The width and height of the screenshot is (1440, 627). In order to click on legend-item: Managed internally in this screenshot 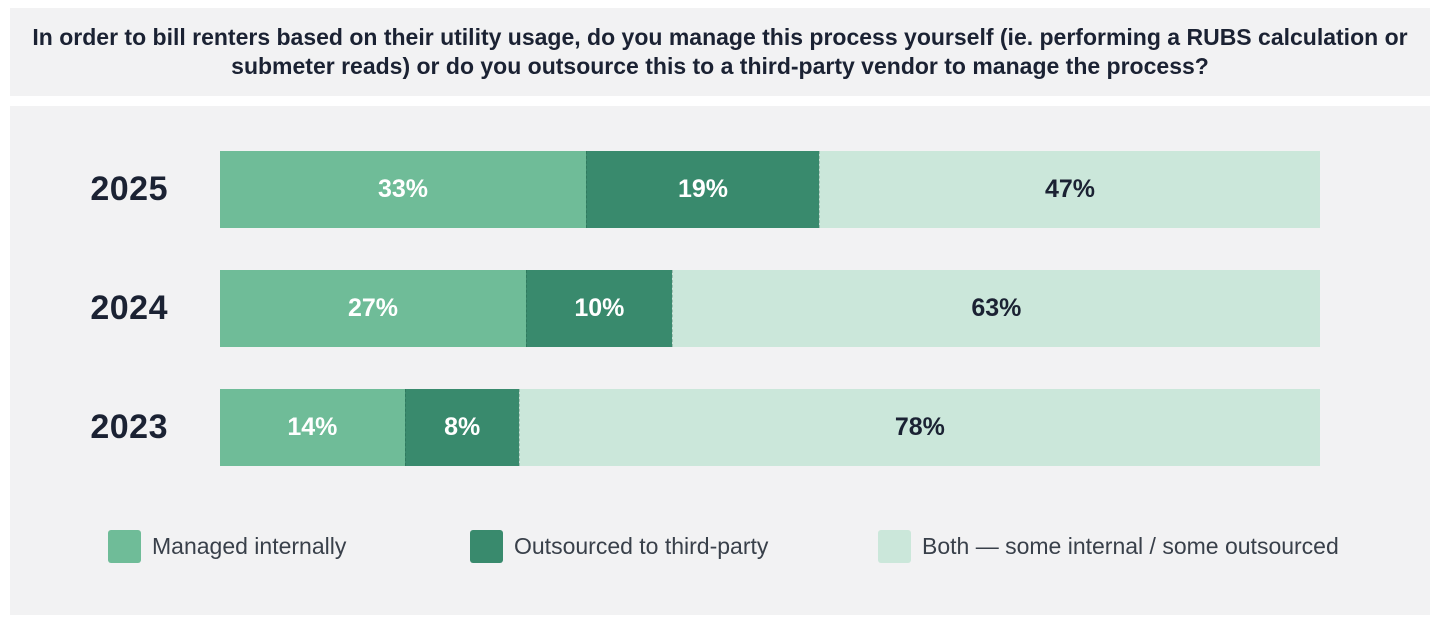, I will do `click(227, 546)`.